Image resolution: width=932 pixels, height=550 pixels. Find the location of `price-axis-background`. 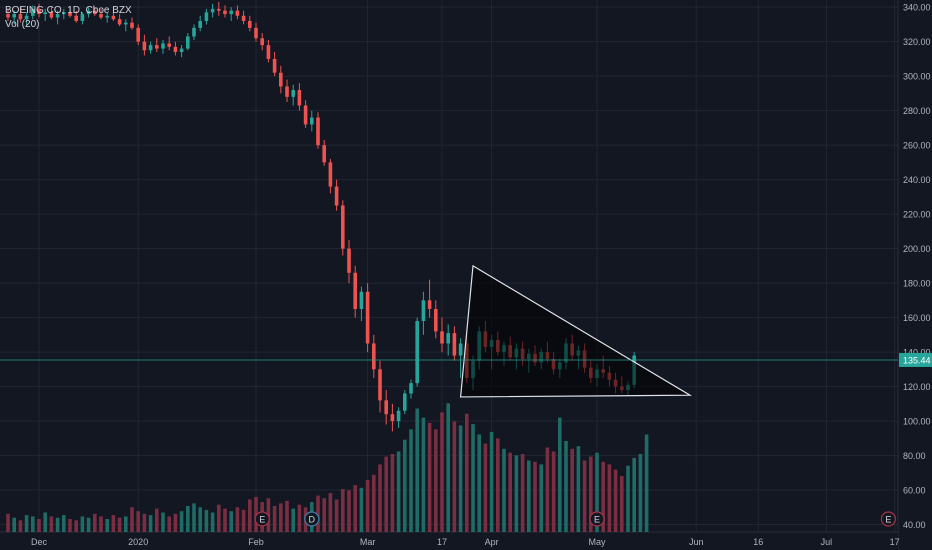

price-axis-background is located at coordinates (915, 275).